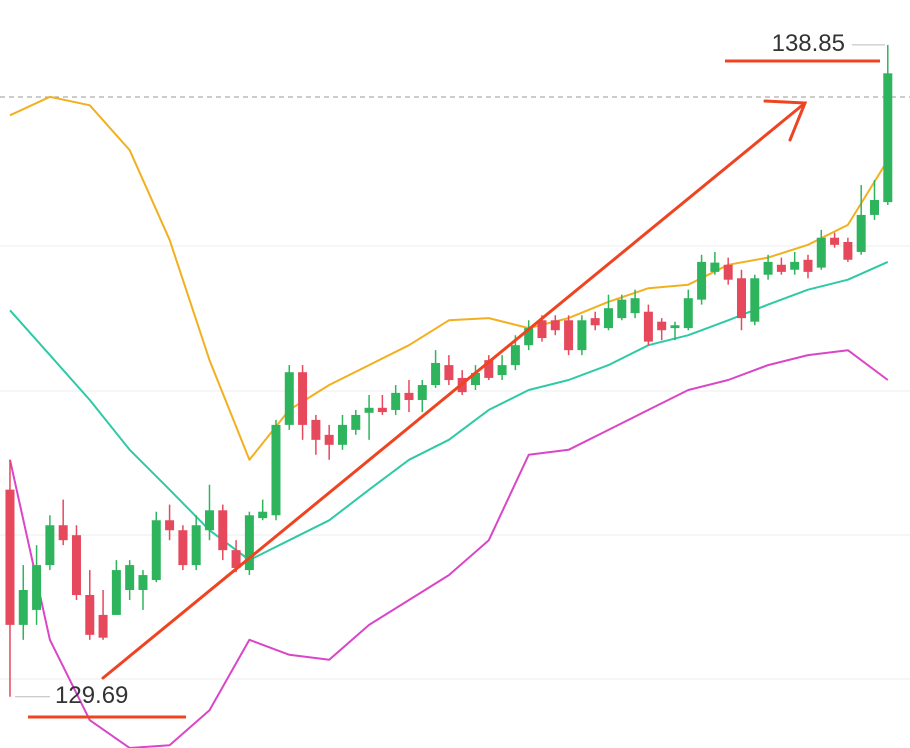 This screenshot has height=748, width=910. Describe the element at coordinates (91, 695) in the screenshot. I see `price-label: 129.69` at that location.